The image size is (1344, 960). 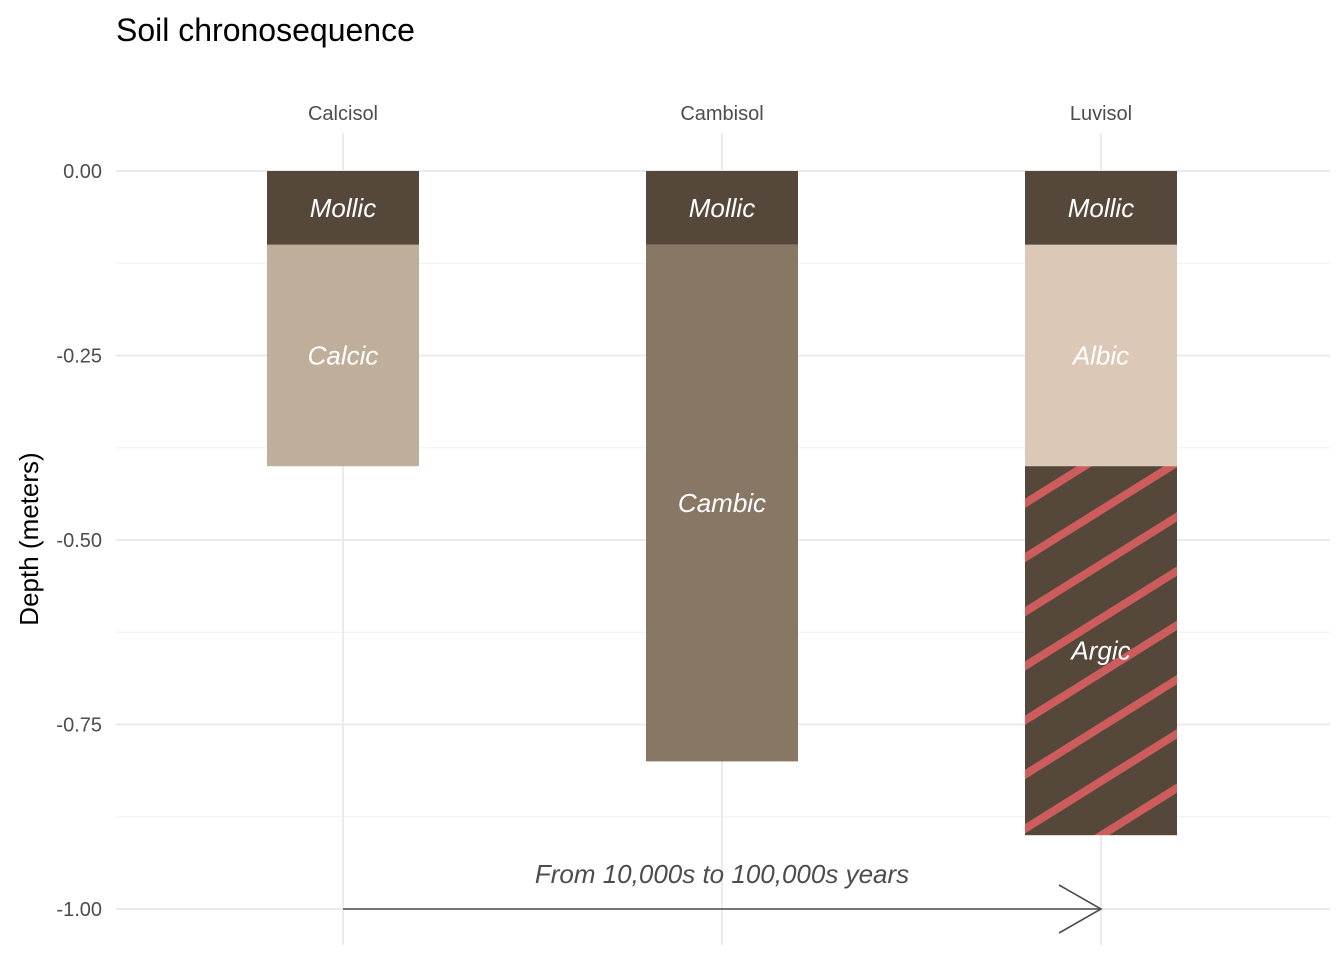 I want to click on soil-layer-label: Calcic, so click(x=343, y=356).